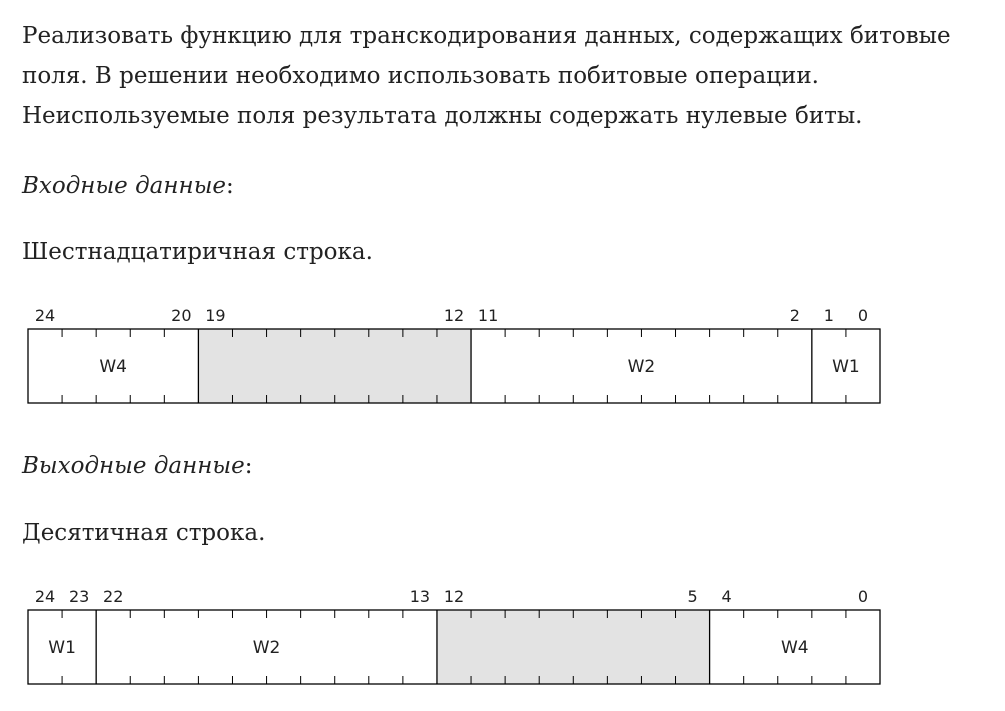 The image size is (1005, 711). Describe the element at coordinates (230, 186) in the screenshot. I see `input-heading-colon: :` at that location.